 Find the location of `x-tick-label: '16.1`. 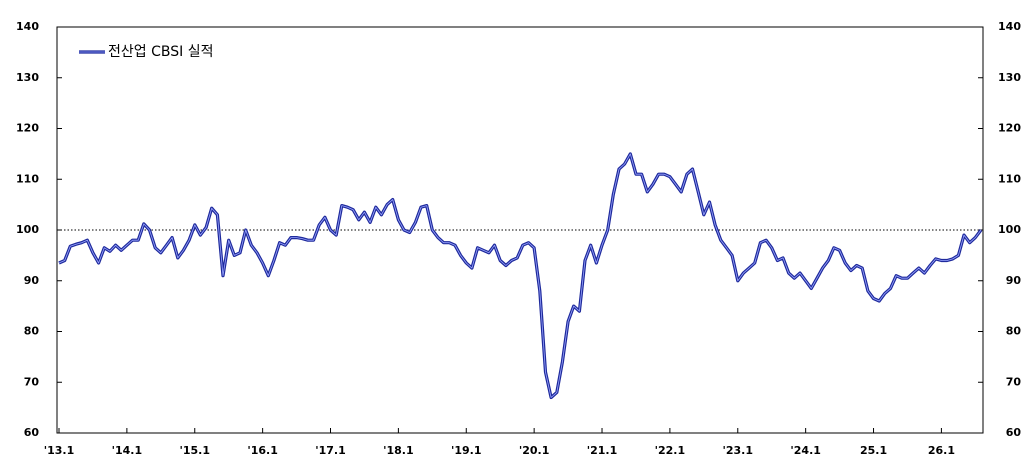

x-tick-label: '16.1 is located at coordinates (262, 450).